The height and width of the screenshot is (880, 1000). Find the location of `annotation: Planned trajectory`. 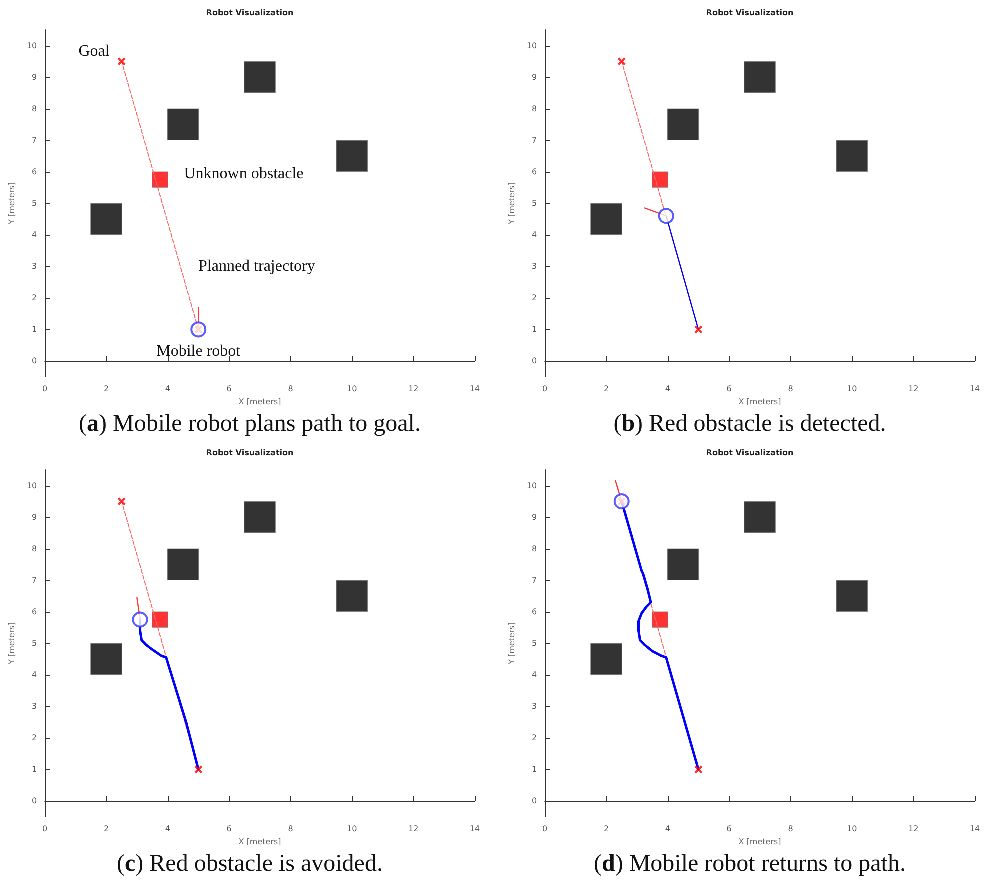

annotation: Planned trajectory is located at coordinates (257, 267).